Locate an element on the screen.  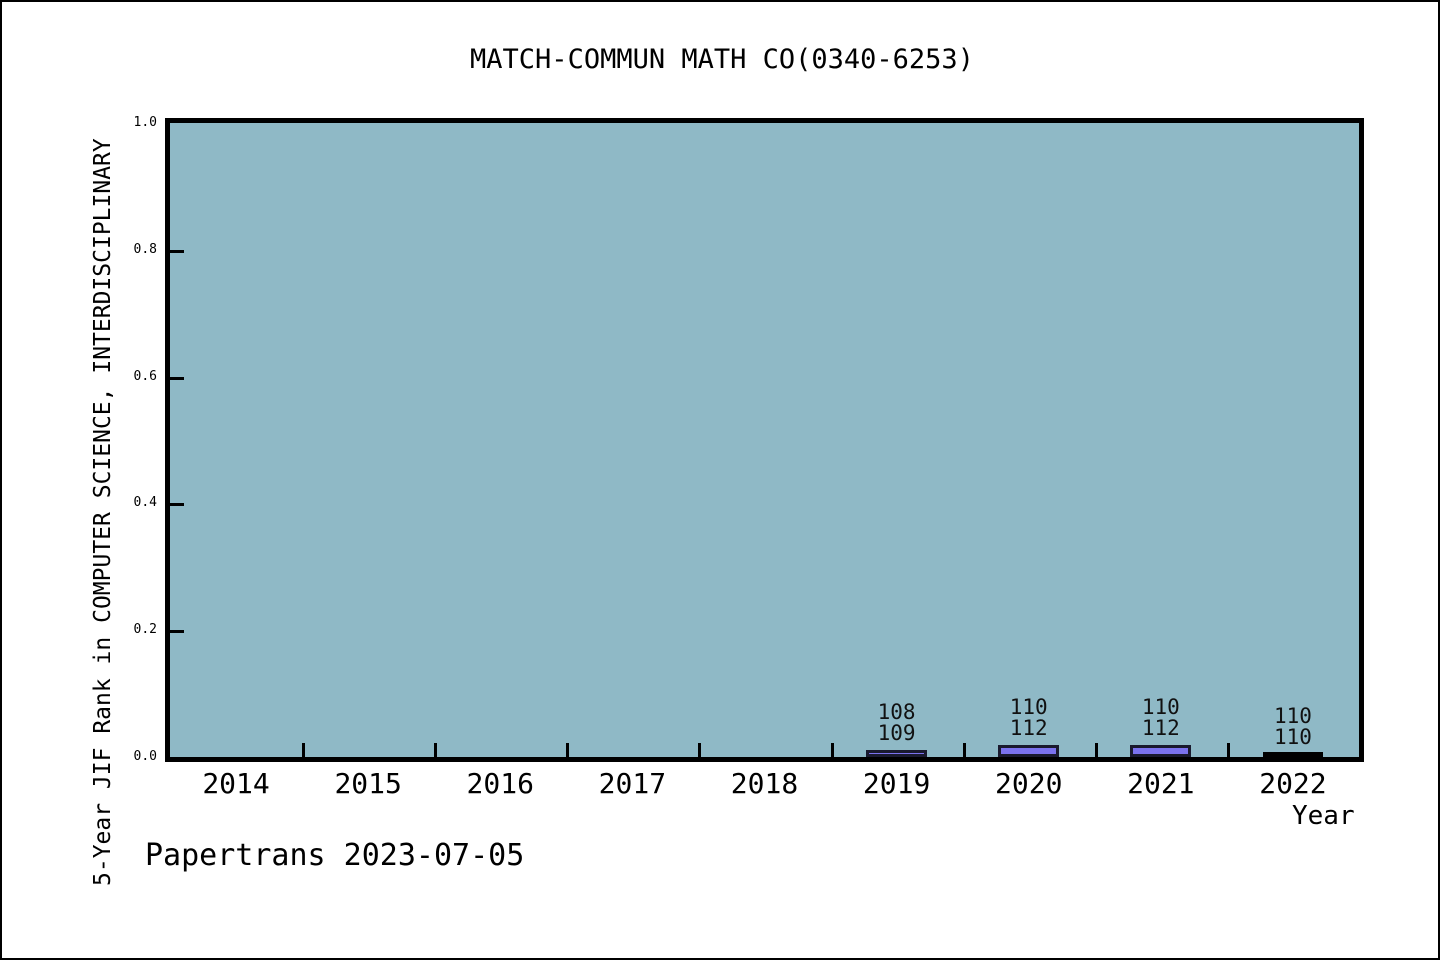
x-axis-tick-label-2015: 2015 is located at coordinates (368, 783).